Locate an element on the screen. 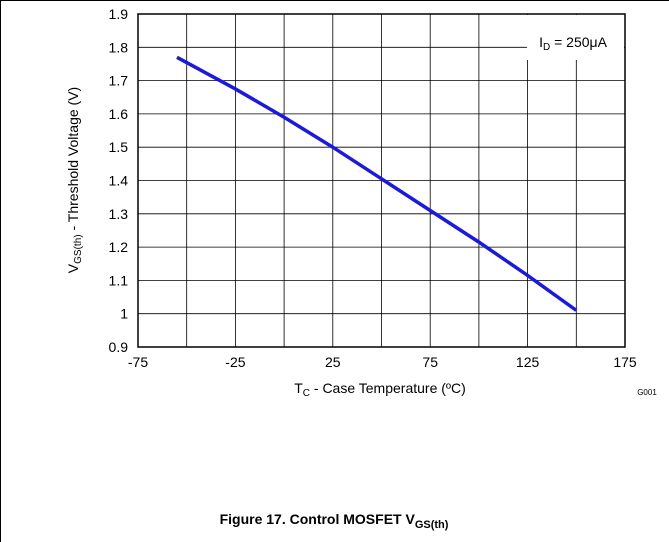 The height and width of the screenshot is (542, 669). y-tick-label: 1 is located at coordinates (124, 314).